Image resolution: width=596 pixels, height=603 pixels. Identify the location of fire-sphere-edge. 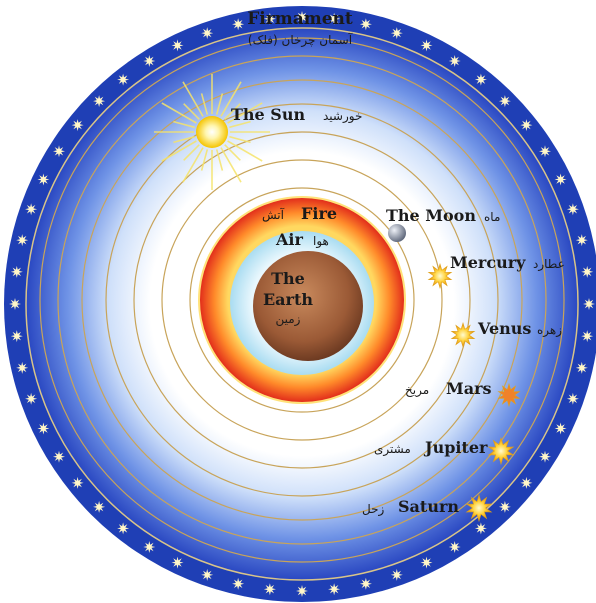
(302, 300).